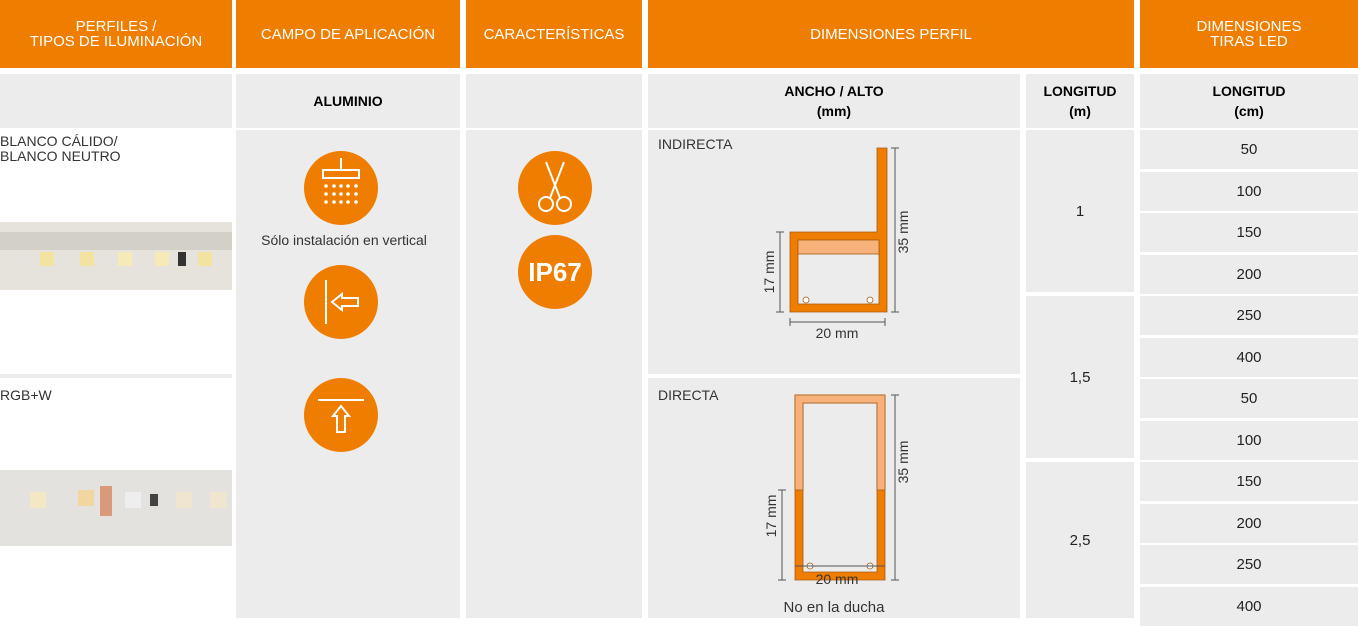  I want to click on profile-note: No en la ducha, so click(835, 607).